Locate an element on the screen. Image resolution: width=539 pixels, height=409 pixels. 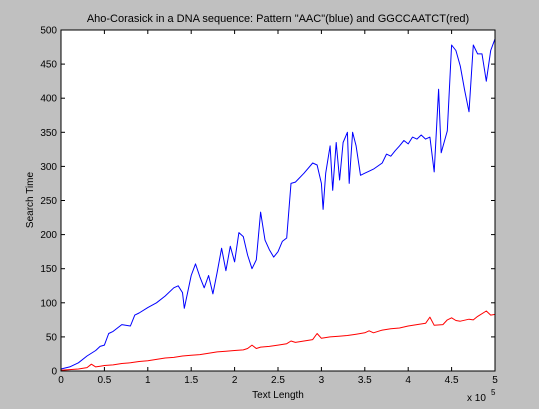
x-tick-label: 0.5 is located at coordinates (104, 380).